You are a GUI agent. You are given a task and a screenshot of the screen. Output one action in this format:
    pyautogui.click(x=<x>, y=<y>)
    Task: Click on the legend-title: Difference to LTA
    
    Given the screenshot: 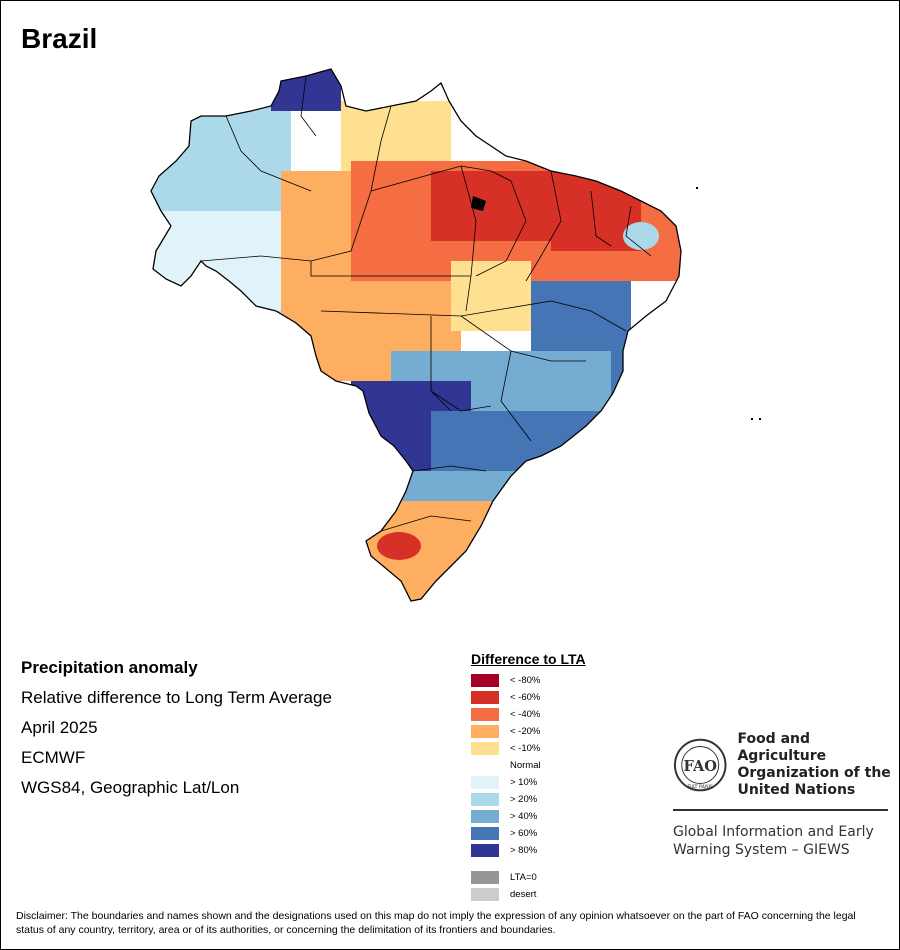 What is the action you would take?
    pyautogui.click(x=528, y=659)
    